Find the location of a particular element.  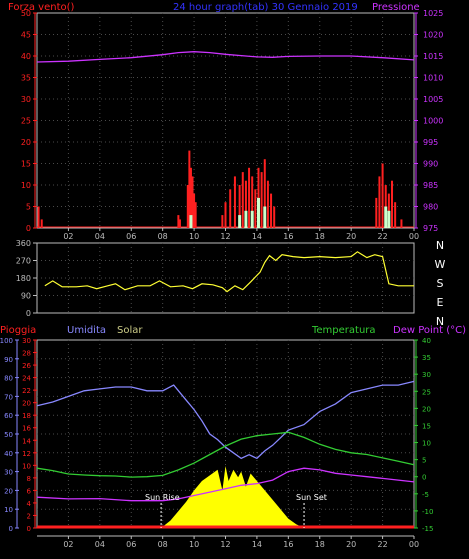

rain-tick-label: 26 is located at coordinates (26, 366).